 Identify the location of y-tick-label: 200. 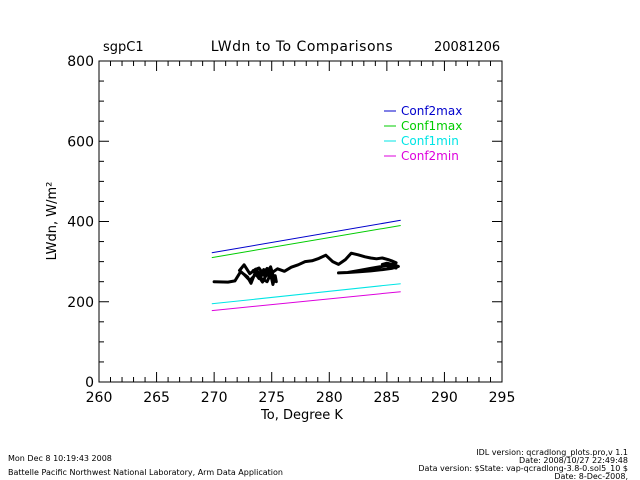
(80, 303).